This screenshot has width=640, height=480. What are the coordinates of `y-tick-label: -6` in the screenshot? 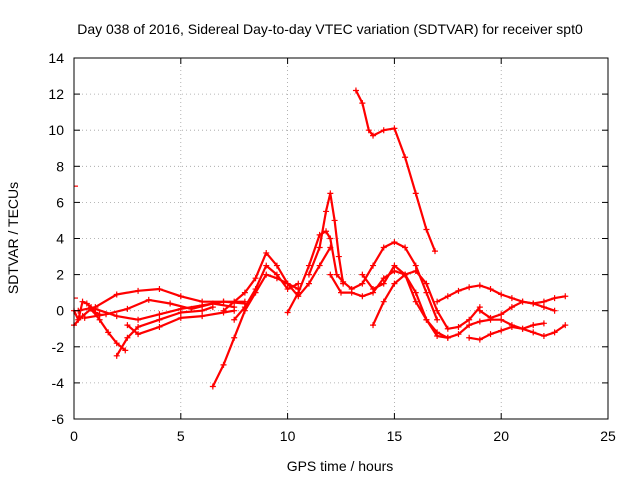 It's located at (58, 419).